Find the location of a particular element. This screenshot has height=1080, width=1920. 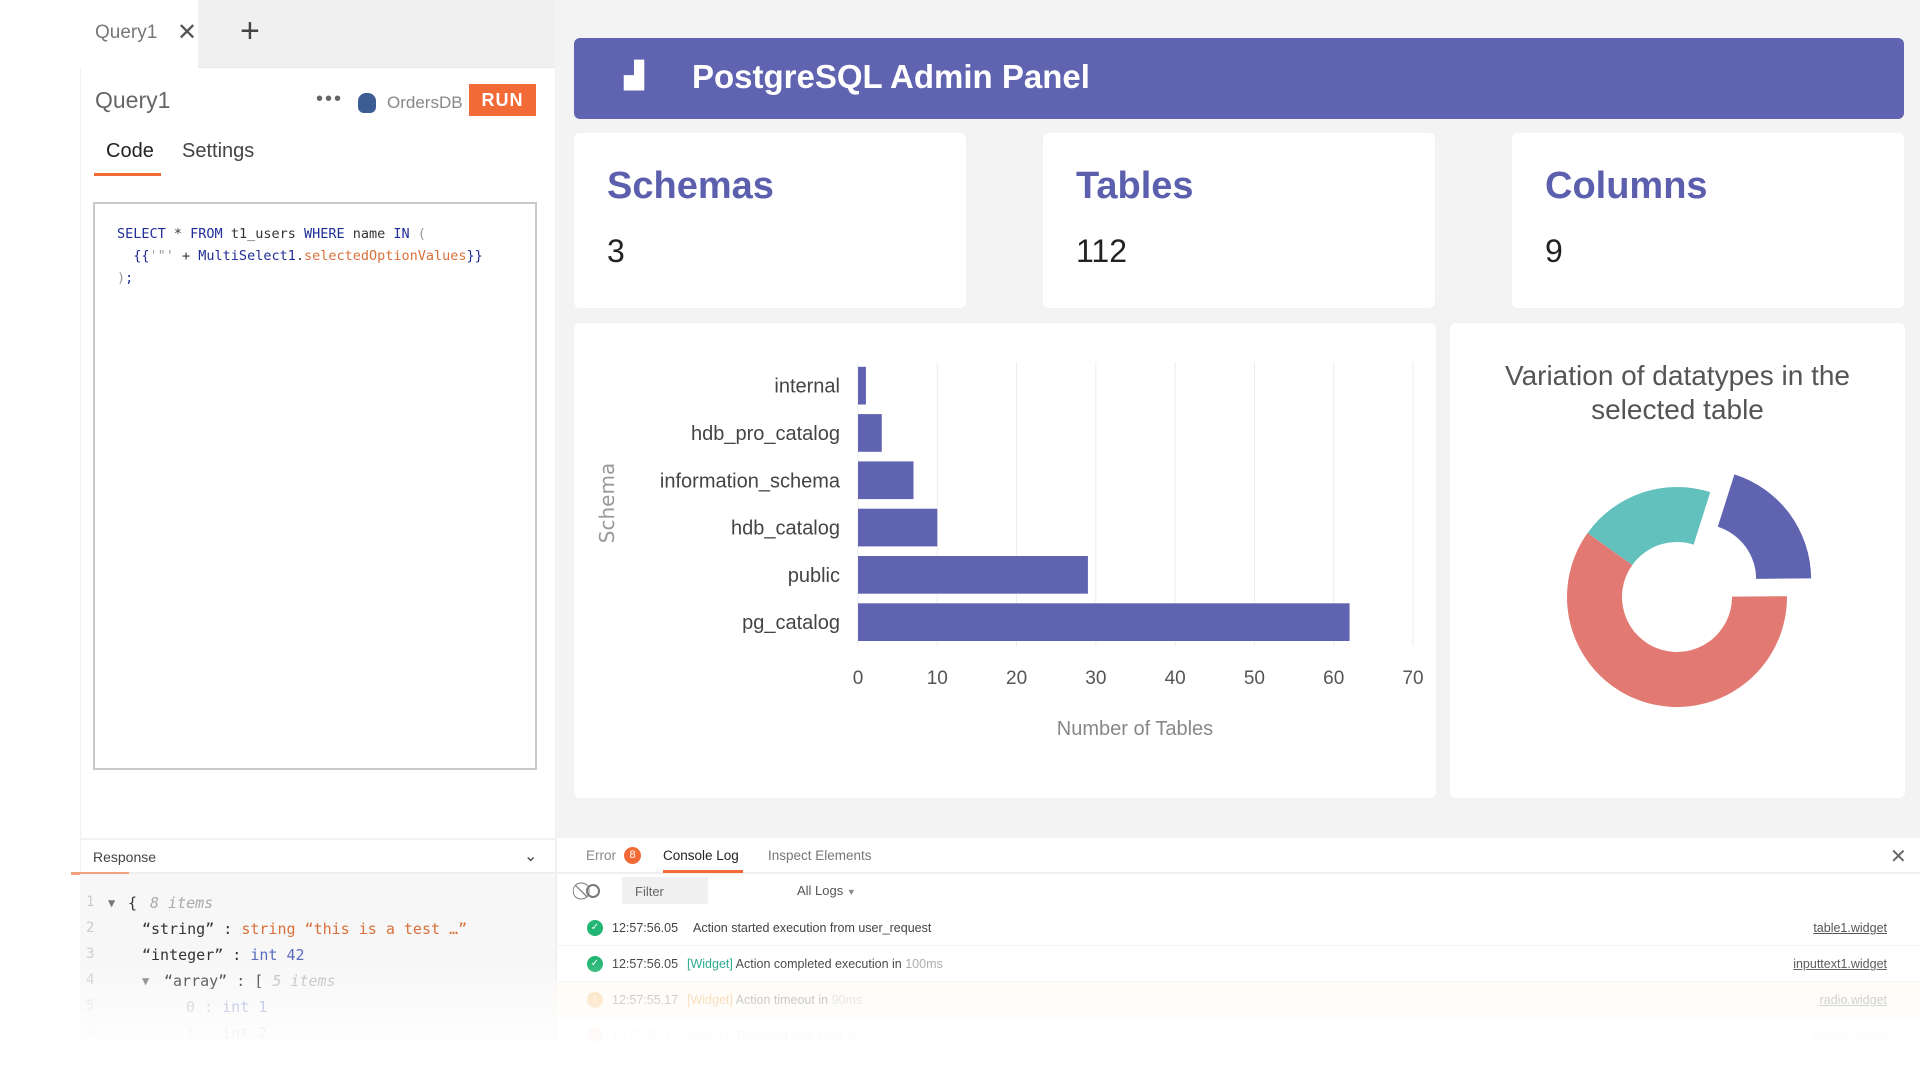

log-source-link: button.widget is located at coordinates (1849, 1036).